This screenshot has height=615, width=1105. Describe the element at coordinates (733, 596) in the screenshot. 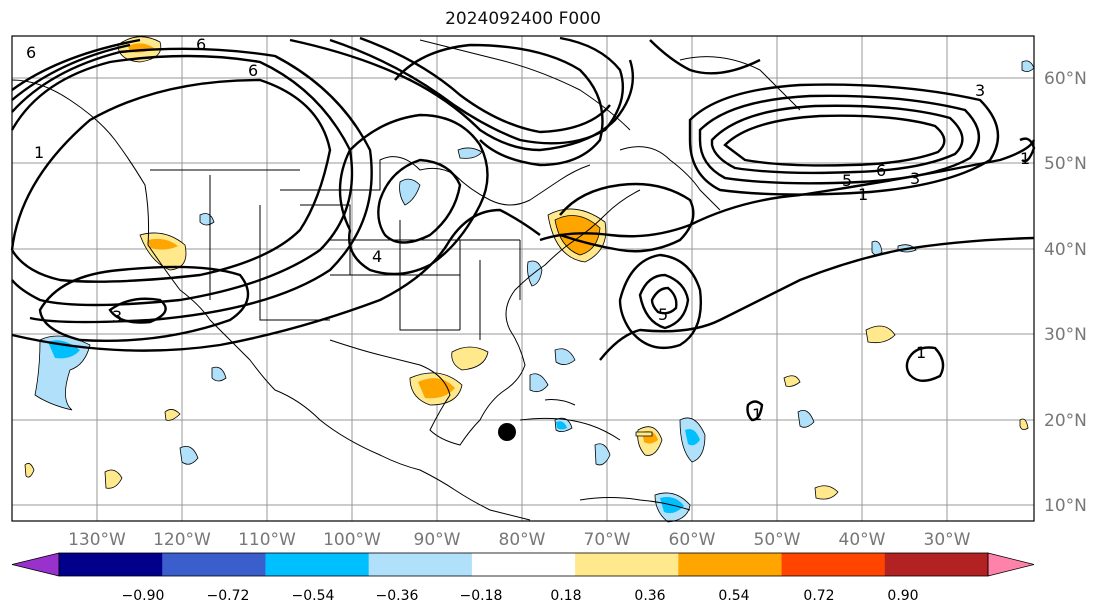

I see `colorbar-tick-label: 0.54` at that location.